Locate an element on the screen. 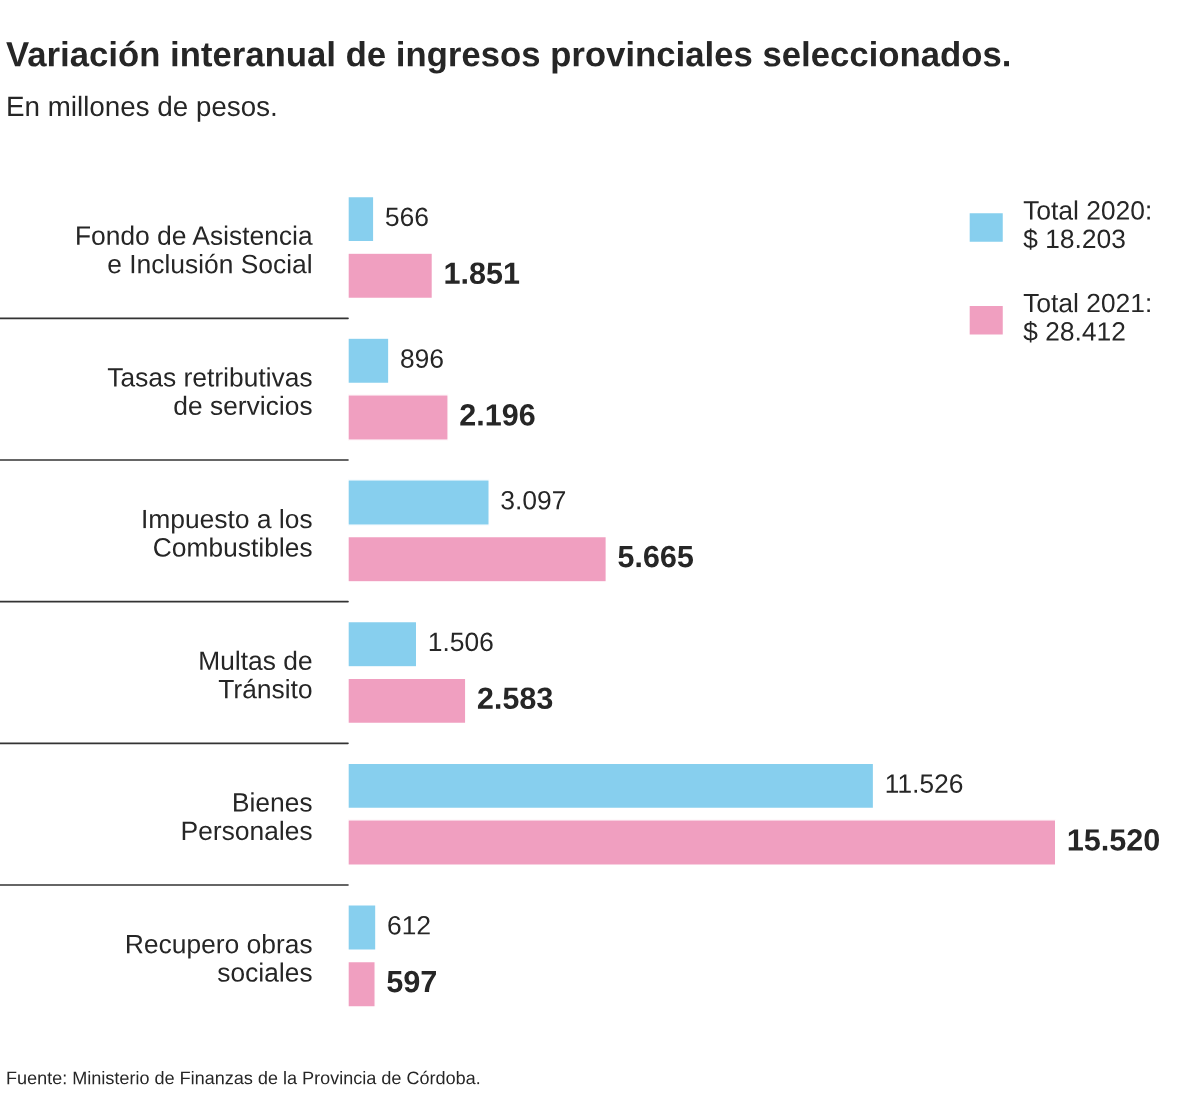  data-label: 2.583 is located at coordinates (515, 698).